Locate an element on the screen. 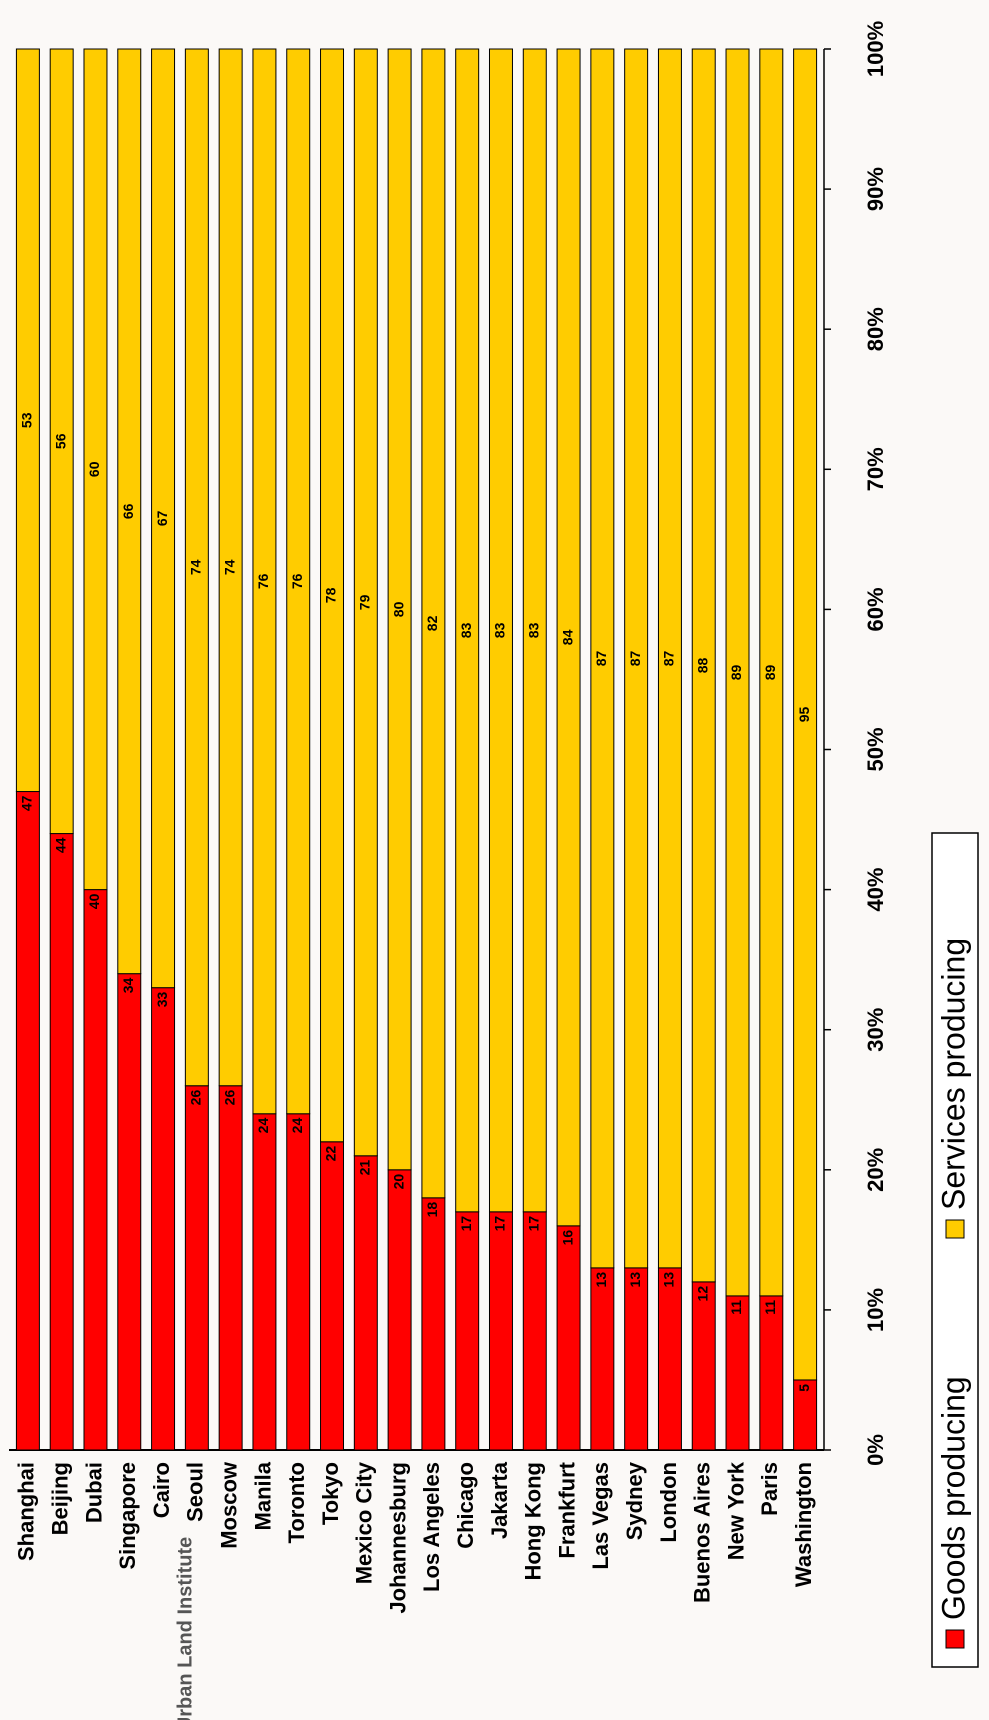 This screenshot has height=1720, width=989. category-label: Los Angeles is located at coordinates (431, 1527).